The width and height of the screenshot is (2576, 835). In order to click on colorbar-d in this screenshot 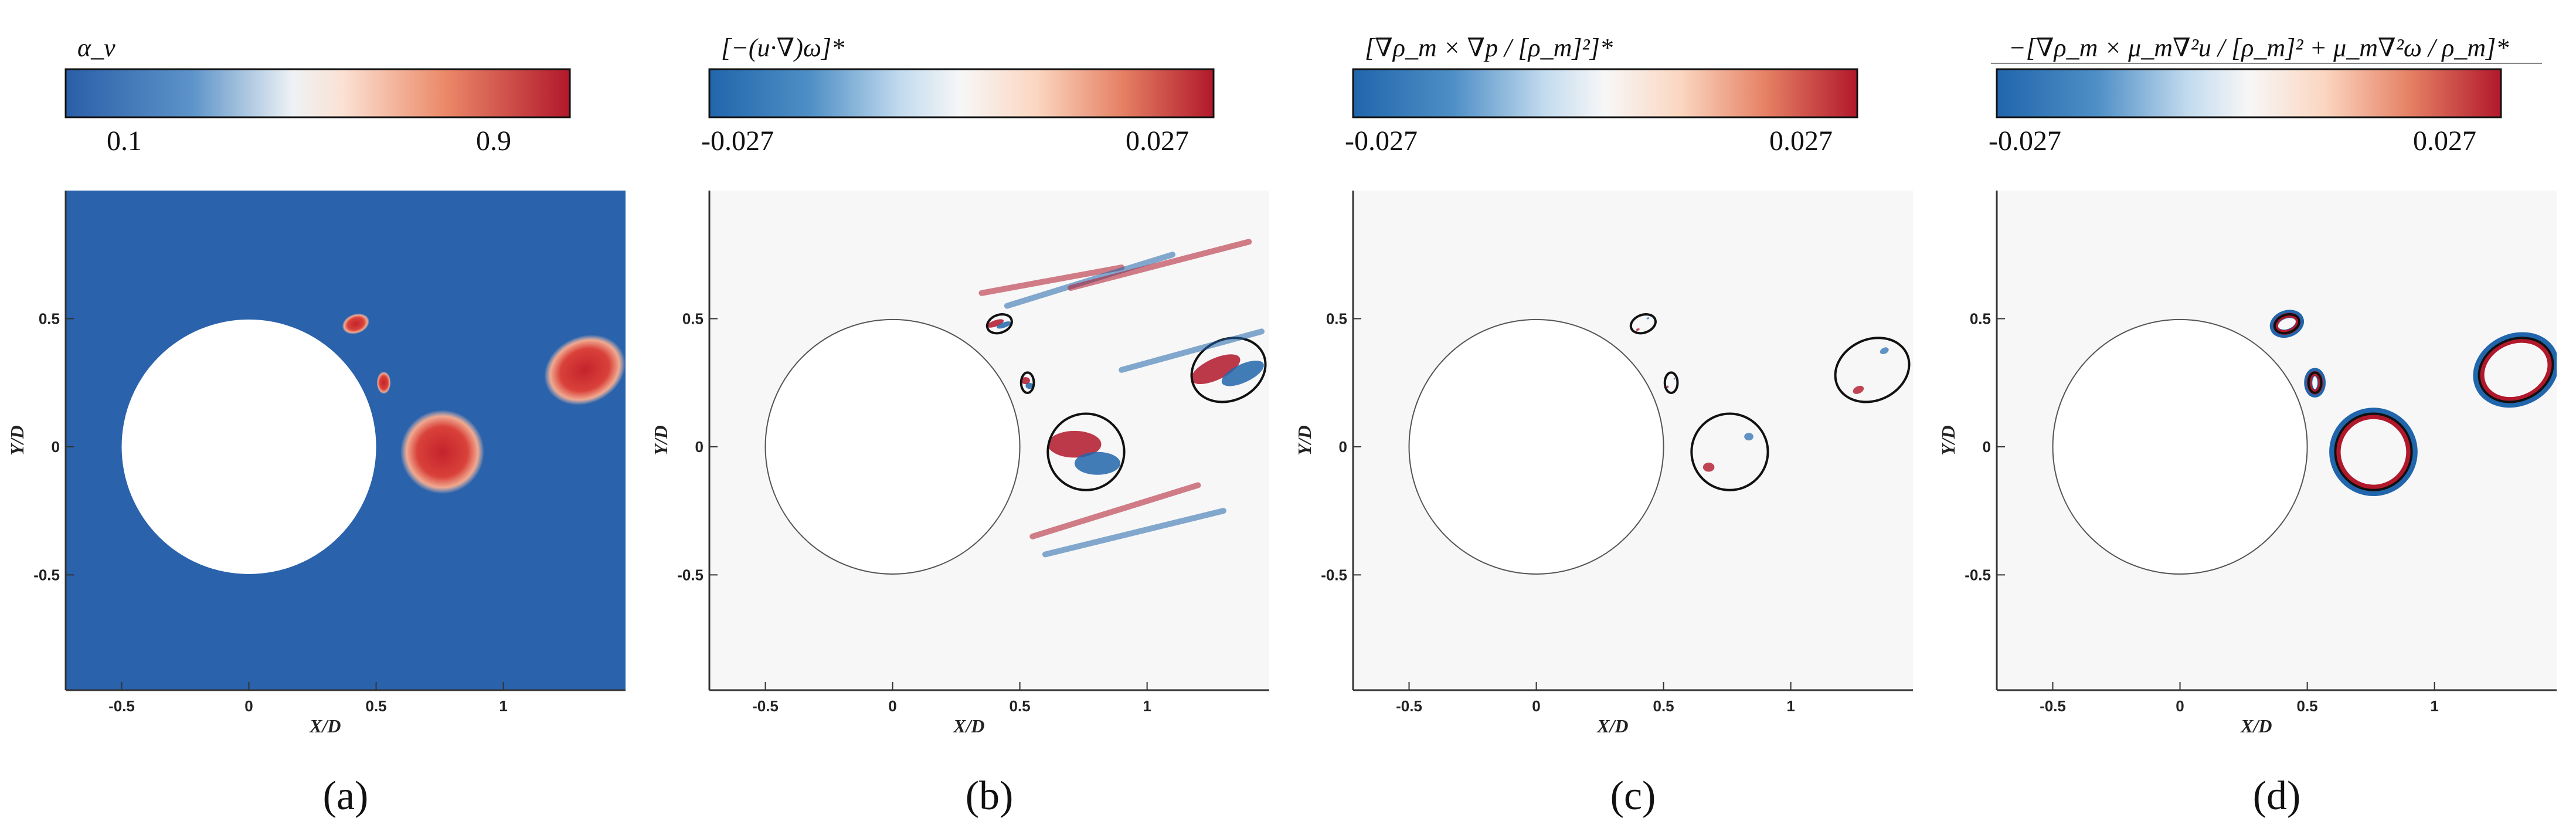, I will do `click(2249, 93)`.